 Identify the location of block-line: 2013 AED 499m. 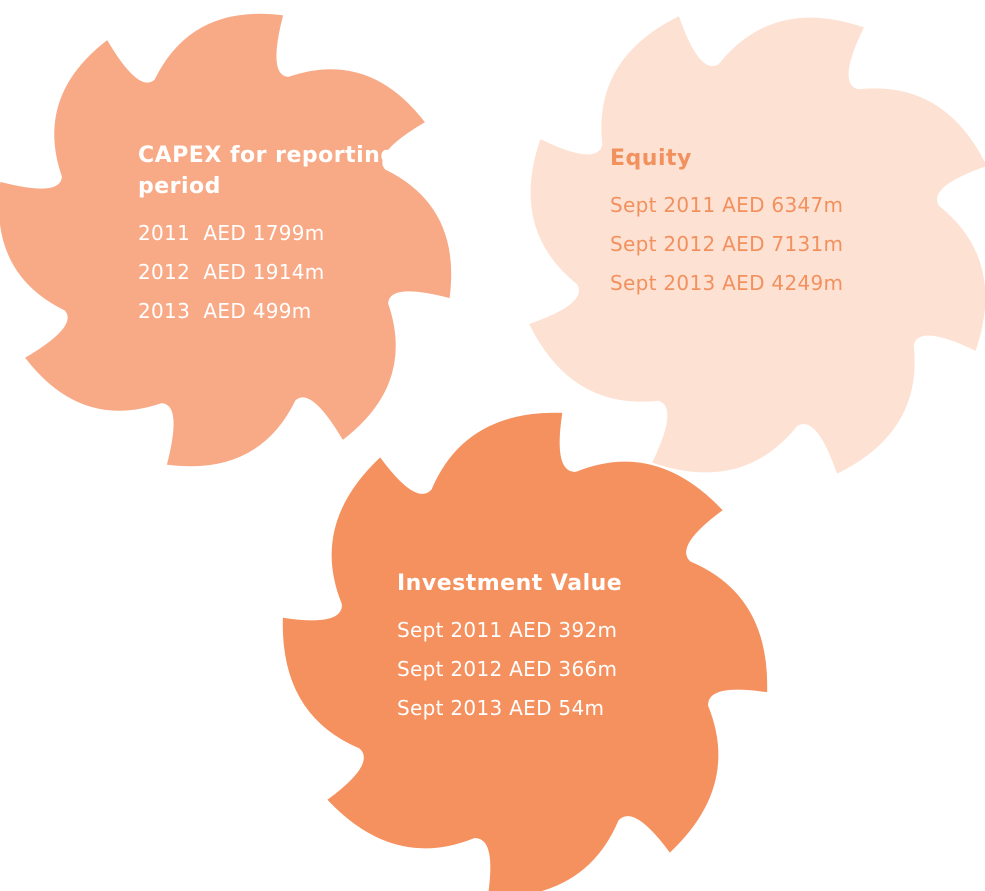
(225, 311).